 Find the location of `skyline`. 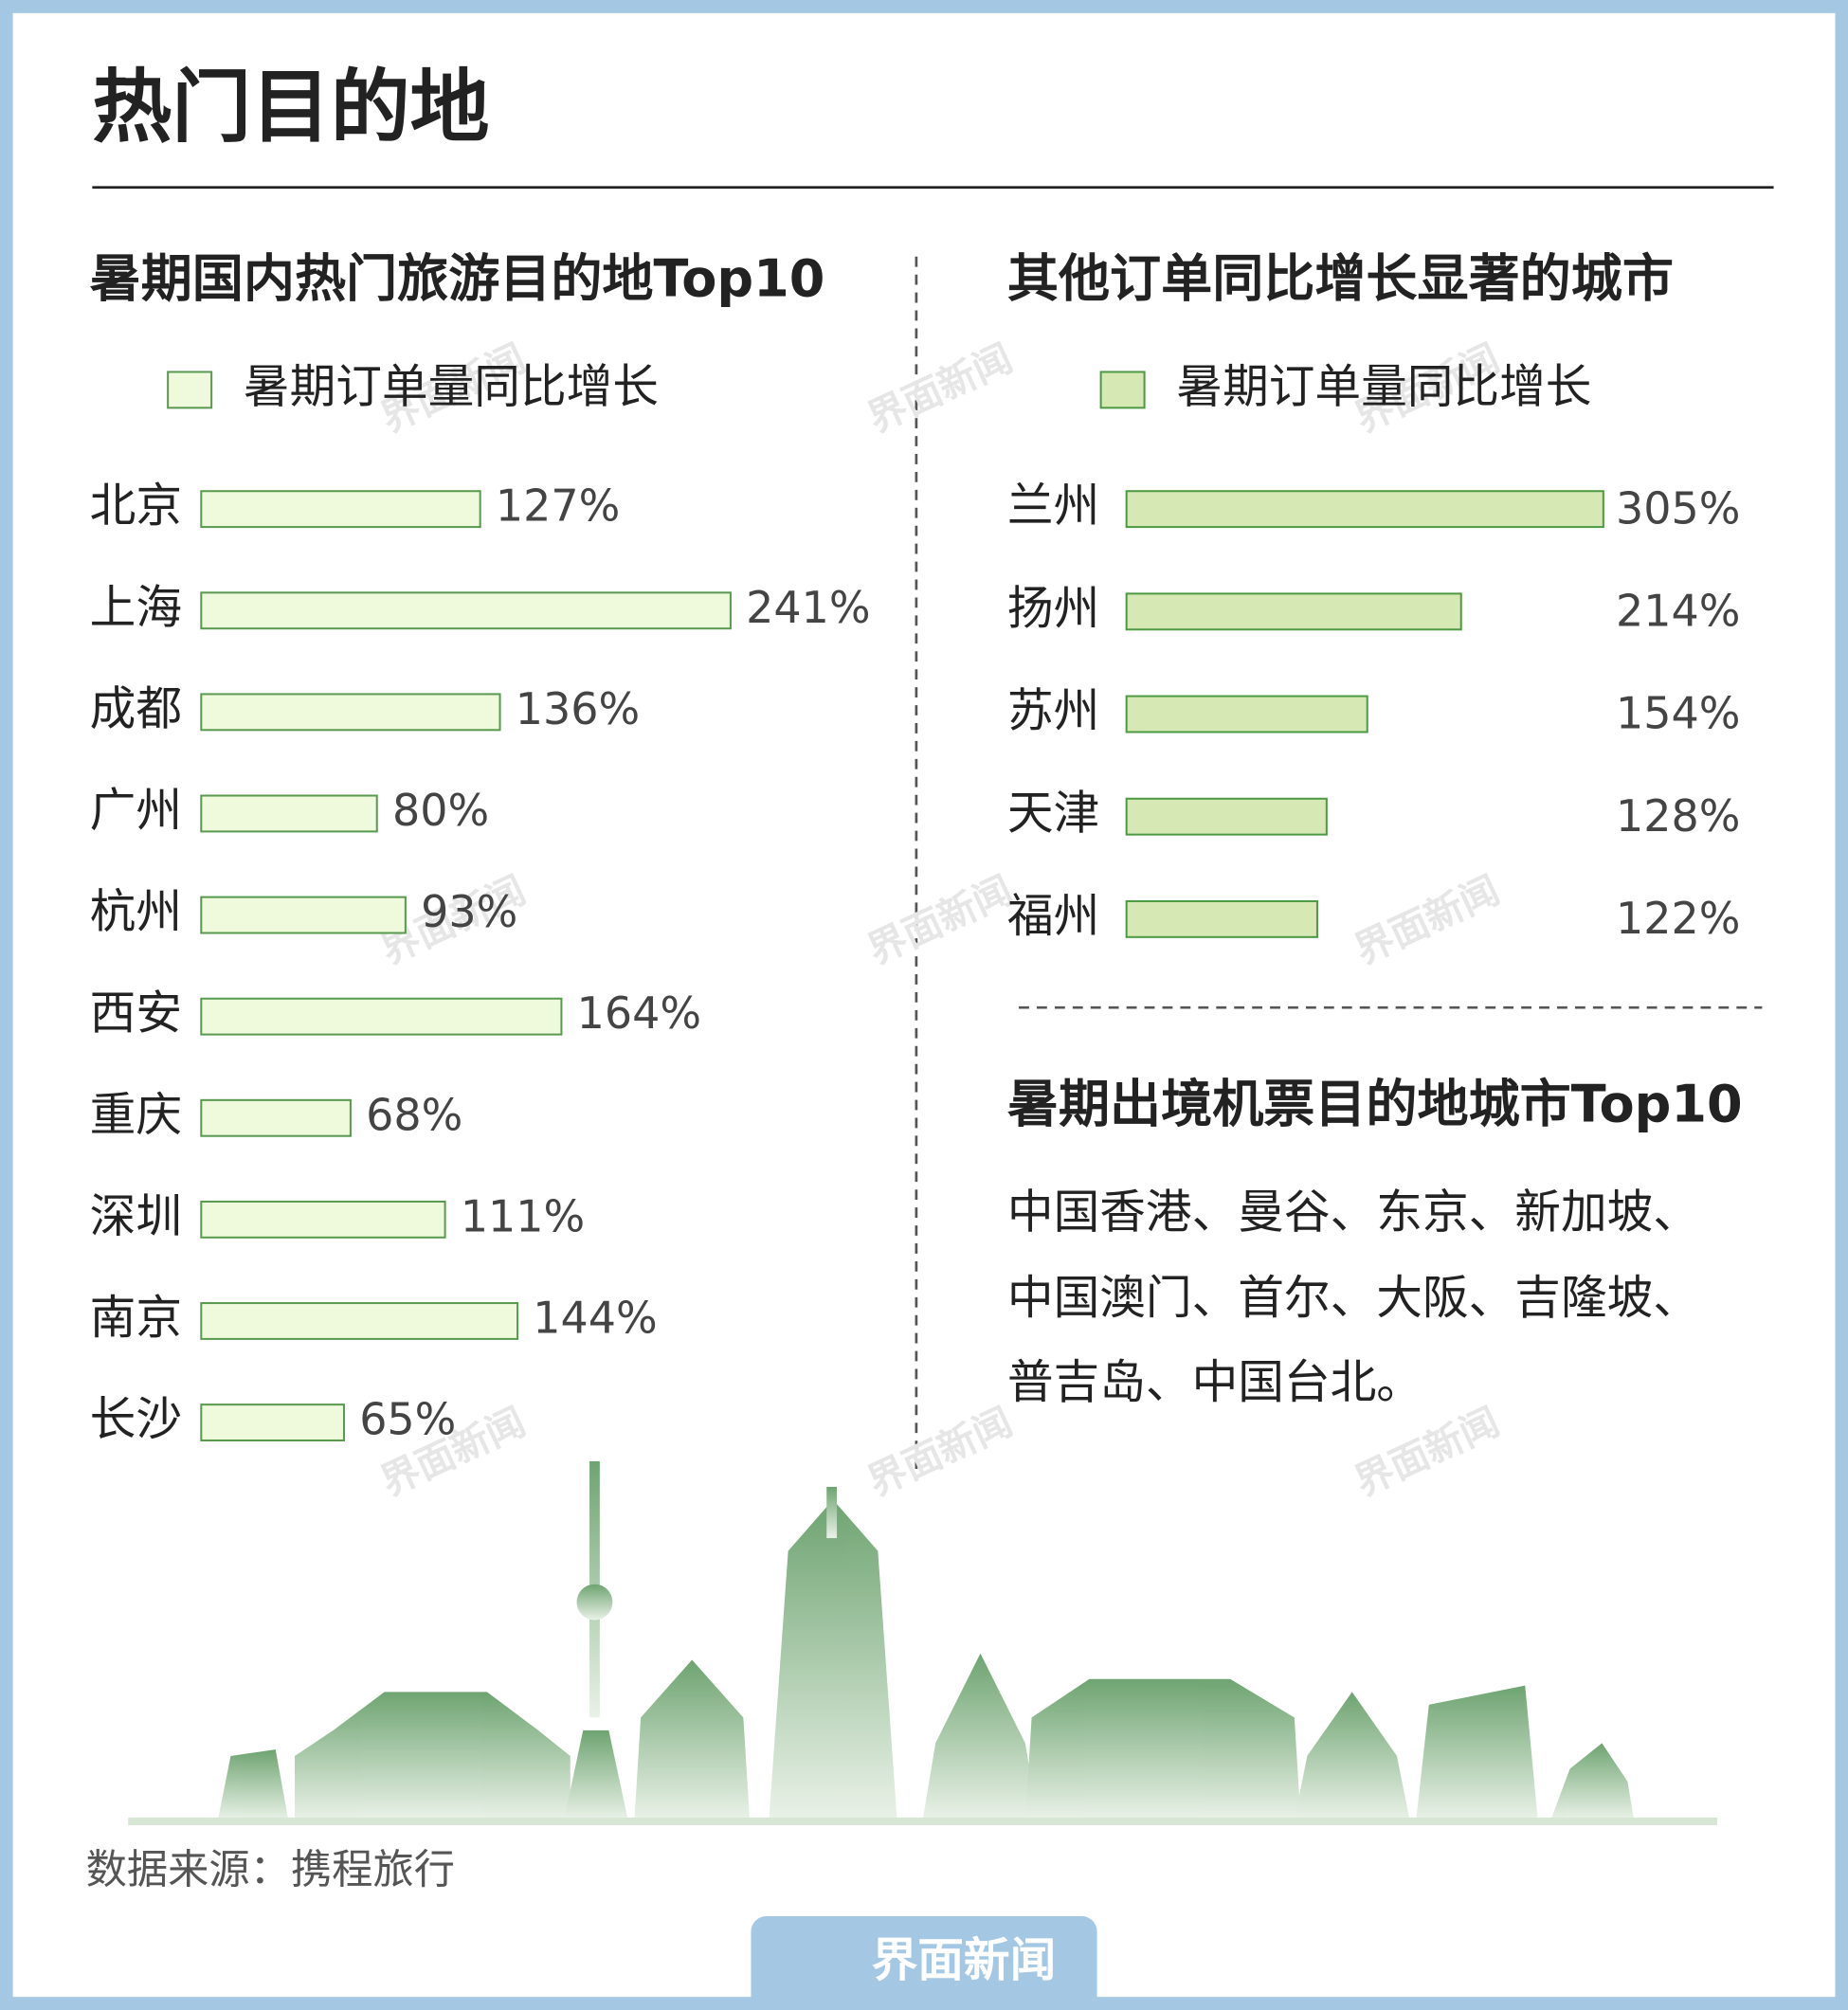

skyline is located at coordinates (926, 1640).